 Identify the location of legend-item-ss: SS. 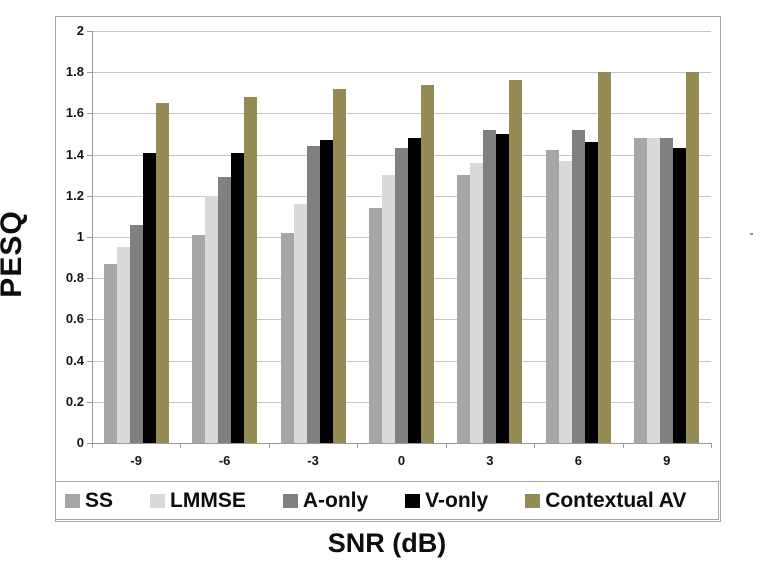
(89, 501).